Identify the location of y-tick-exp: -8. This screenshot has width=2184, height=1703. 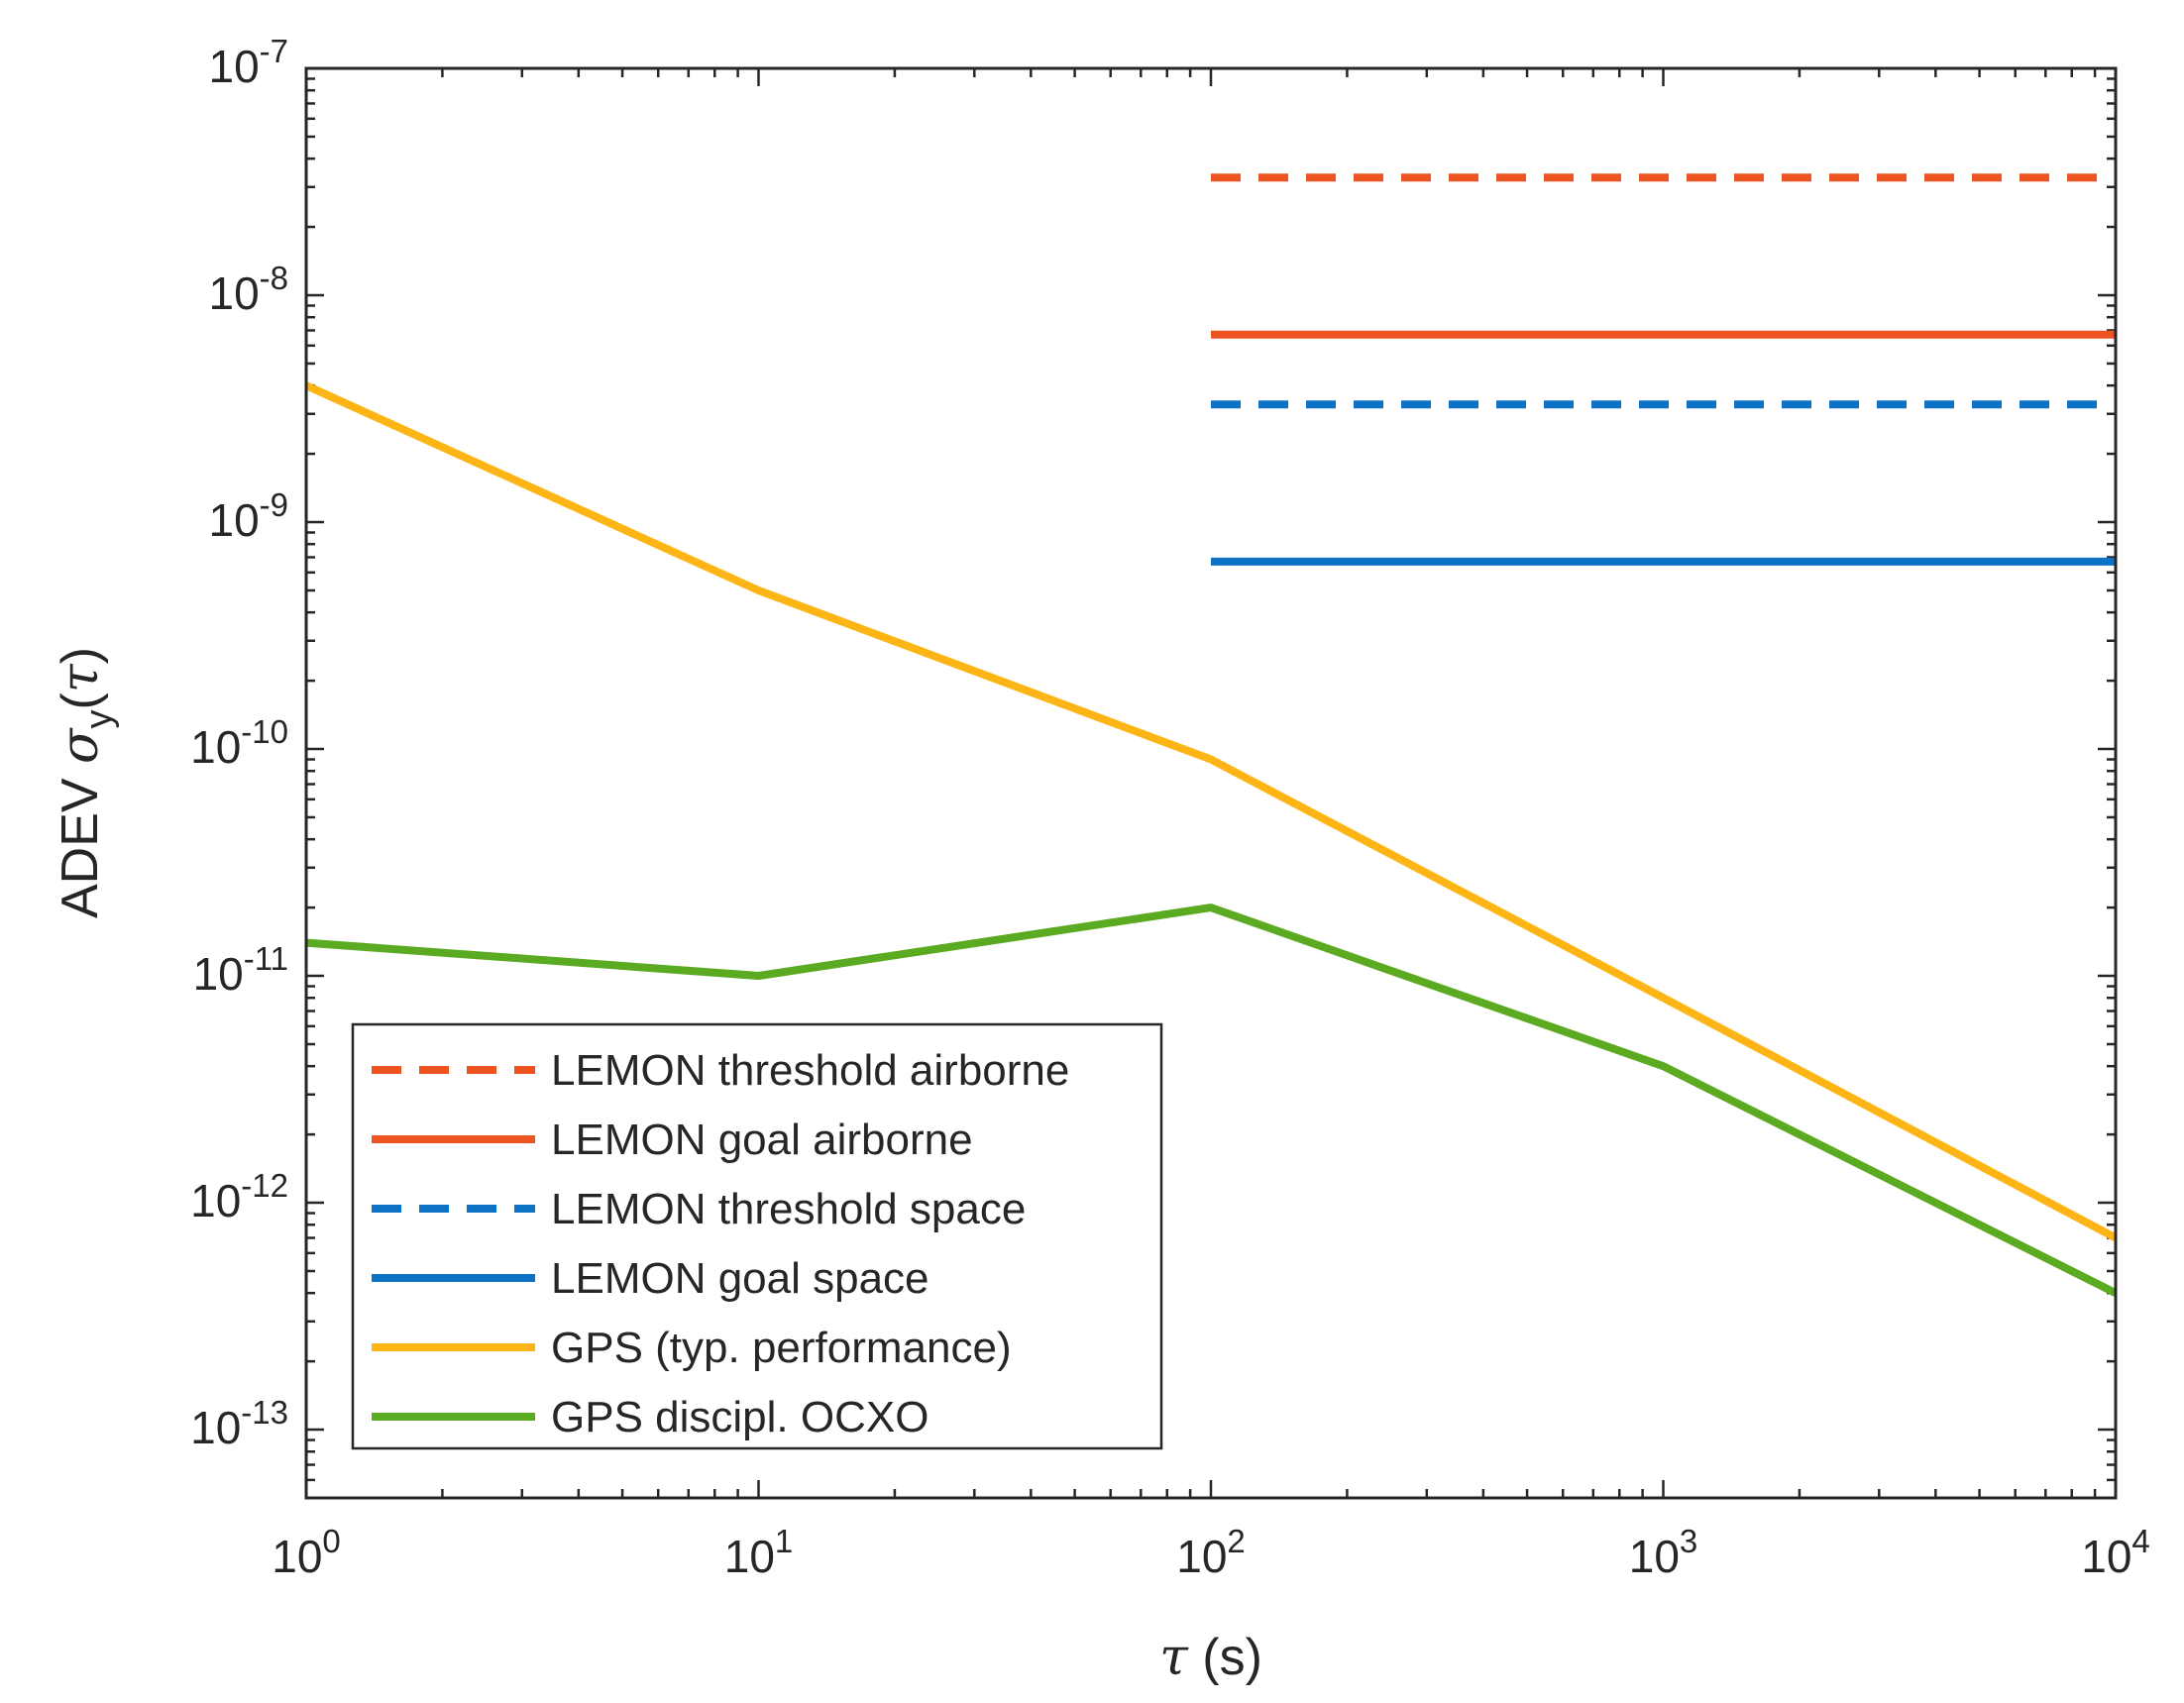
(274, 278).